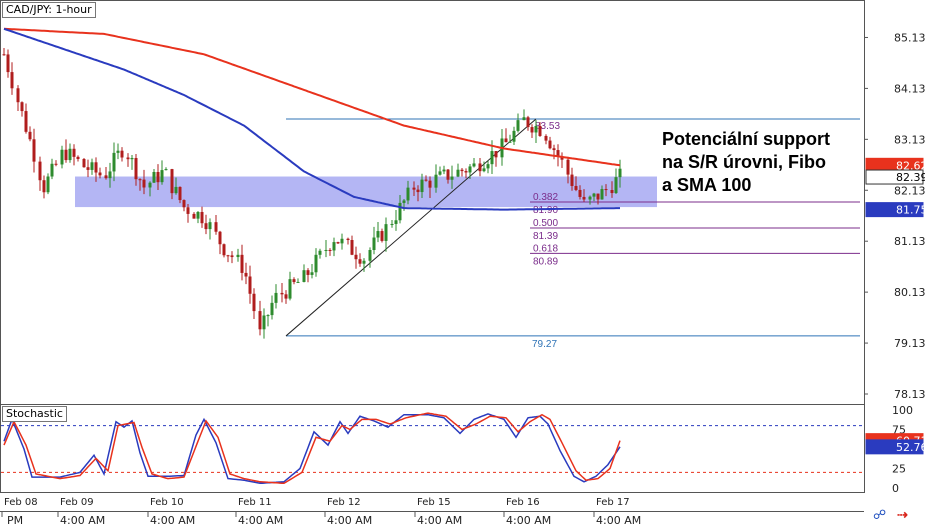 The image size is (925, 525). Describe the element at coordinates (77, 502) in the screenshot. I see `date-label: Feb 09` at that location.